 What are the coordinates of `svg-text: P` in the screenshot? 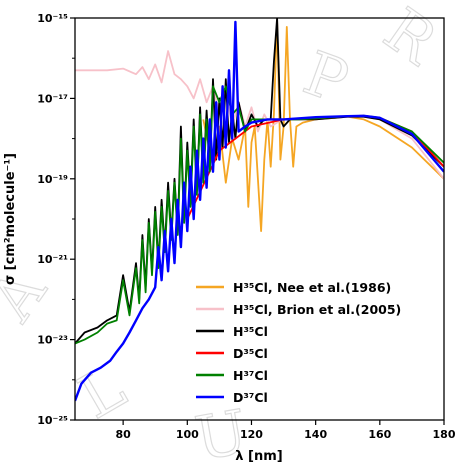 It's located at (326, 78).